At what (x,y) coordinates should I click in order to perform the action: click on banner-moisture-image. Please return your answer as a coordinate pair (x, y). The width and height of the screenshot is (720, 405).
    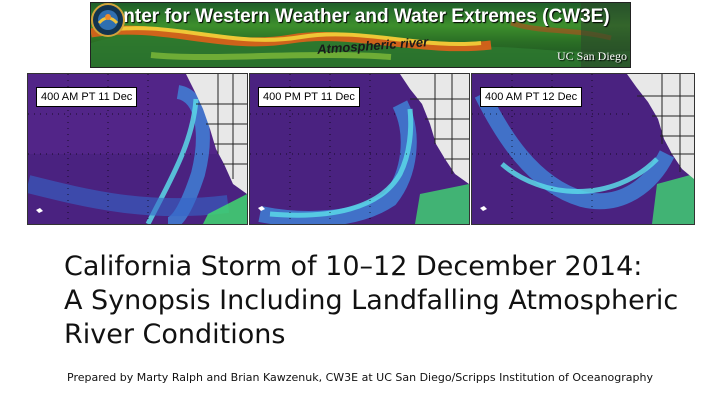
    Looking at the image, I should click on (360, 35).